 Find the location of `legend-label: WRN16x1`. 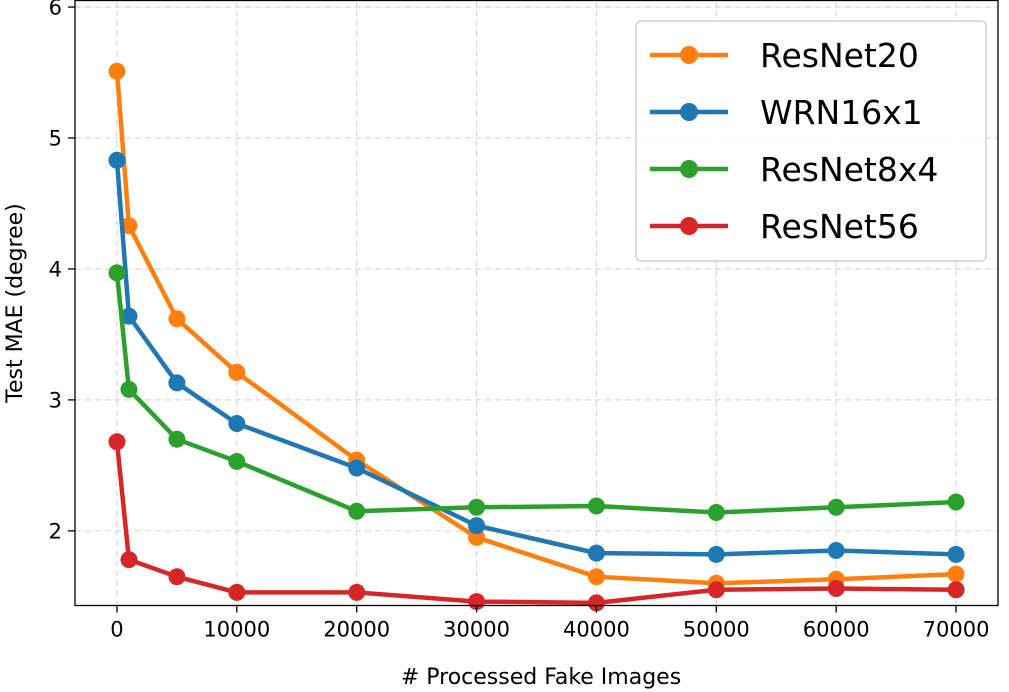

legend-label: WRN16x1 is located at coordinates (841, 112).